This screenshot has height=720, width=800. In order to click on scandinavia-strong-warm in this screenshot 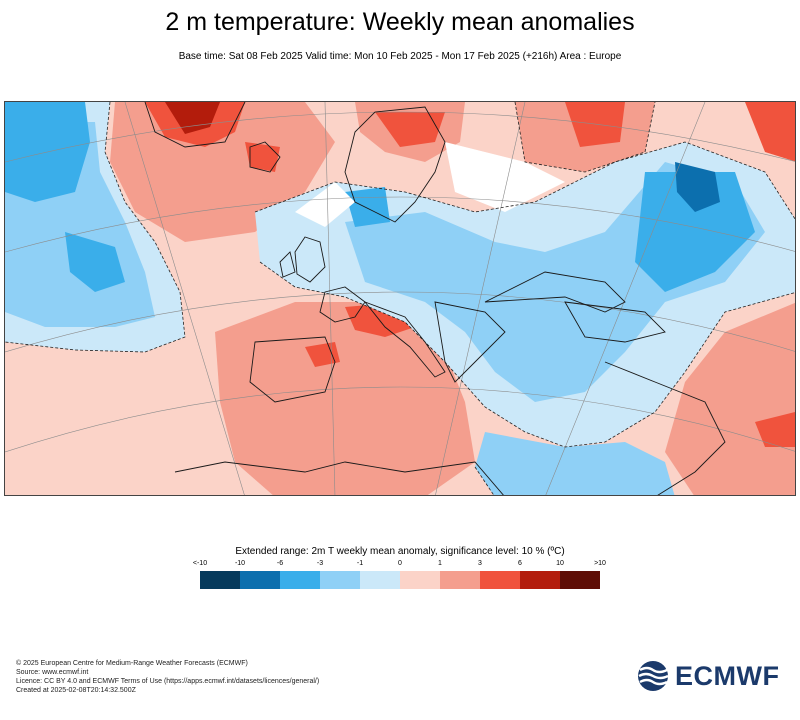, I will do `click(410, 129)`.